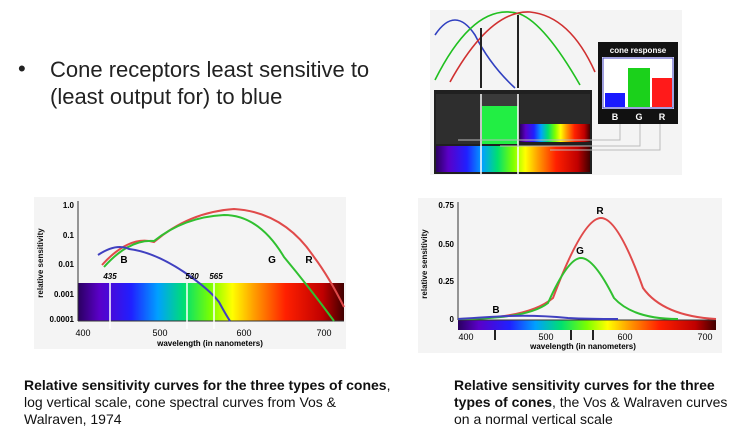 The image size is (746, 438). What do you see at coordinates (69, 235) in the screenshot?
I see `log-ytick-1: 0.1` at bounding box center [69, 235].